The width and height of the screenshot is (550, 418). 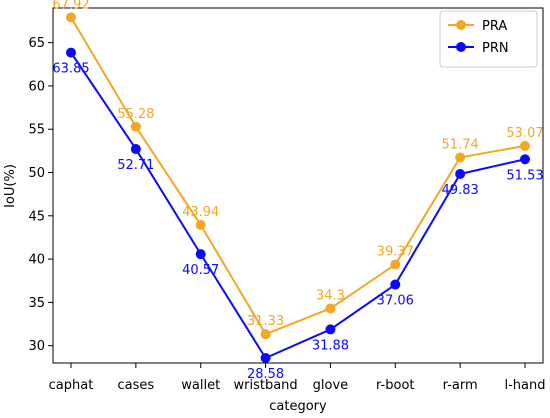 I want to click on data-label-pra: 51.74, so click(x=460, y=144).